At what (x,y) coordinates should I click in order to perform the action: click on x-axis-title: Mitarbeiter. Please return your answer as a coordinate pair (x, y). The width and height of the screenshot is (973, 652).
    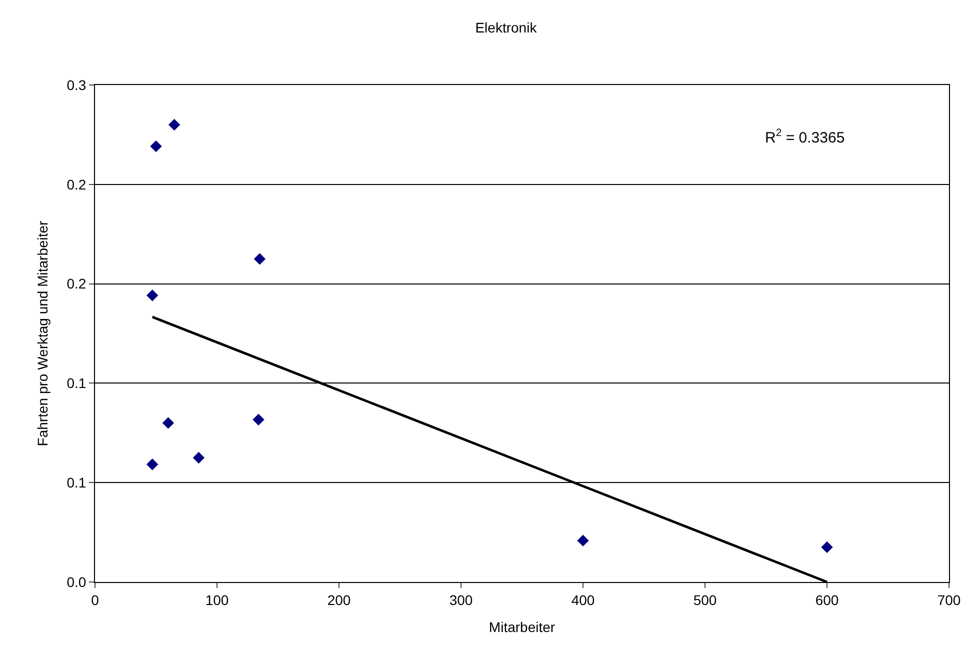
    Looking at the image, I should click on (522, 627).